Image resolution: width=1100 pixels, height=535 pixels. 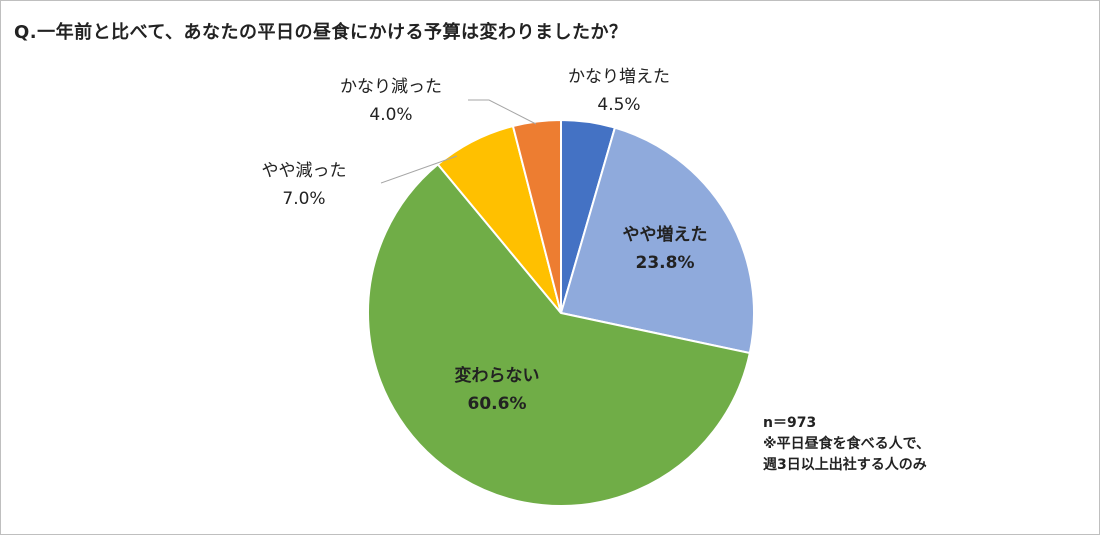 I want to click on slice-category-label-yaya-fueta: やや増えた, so click(x=665, y=234).